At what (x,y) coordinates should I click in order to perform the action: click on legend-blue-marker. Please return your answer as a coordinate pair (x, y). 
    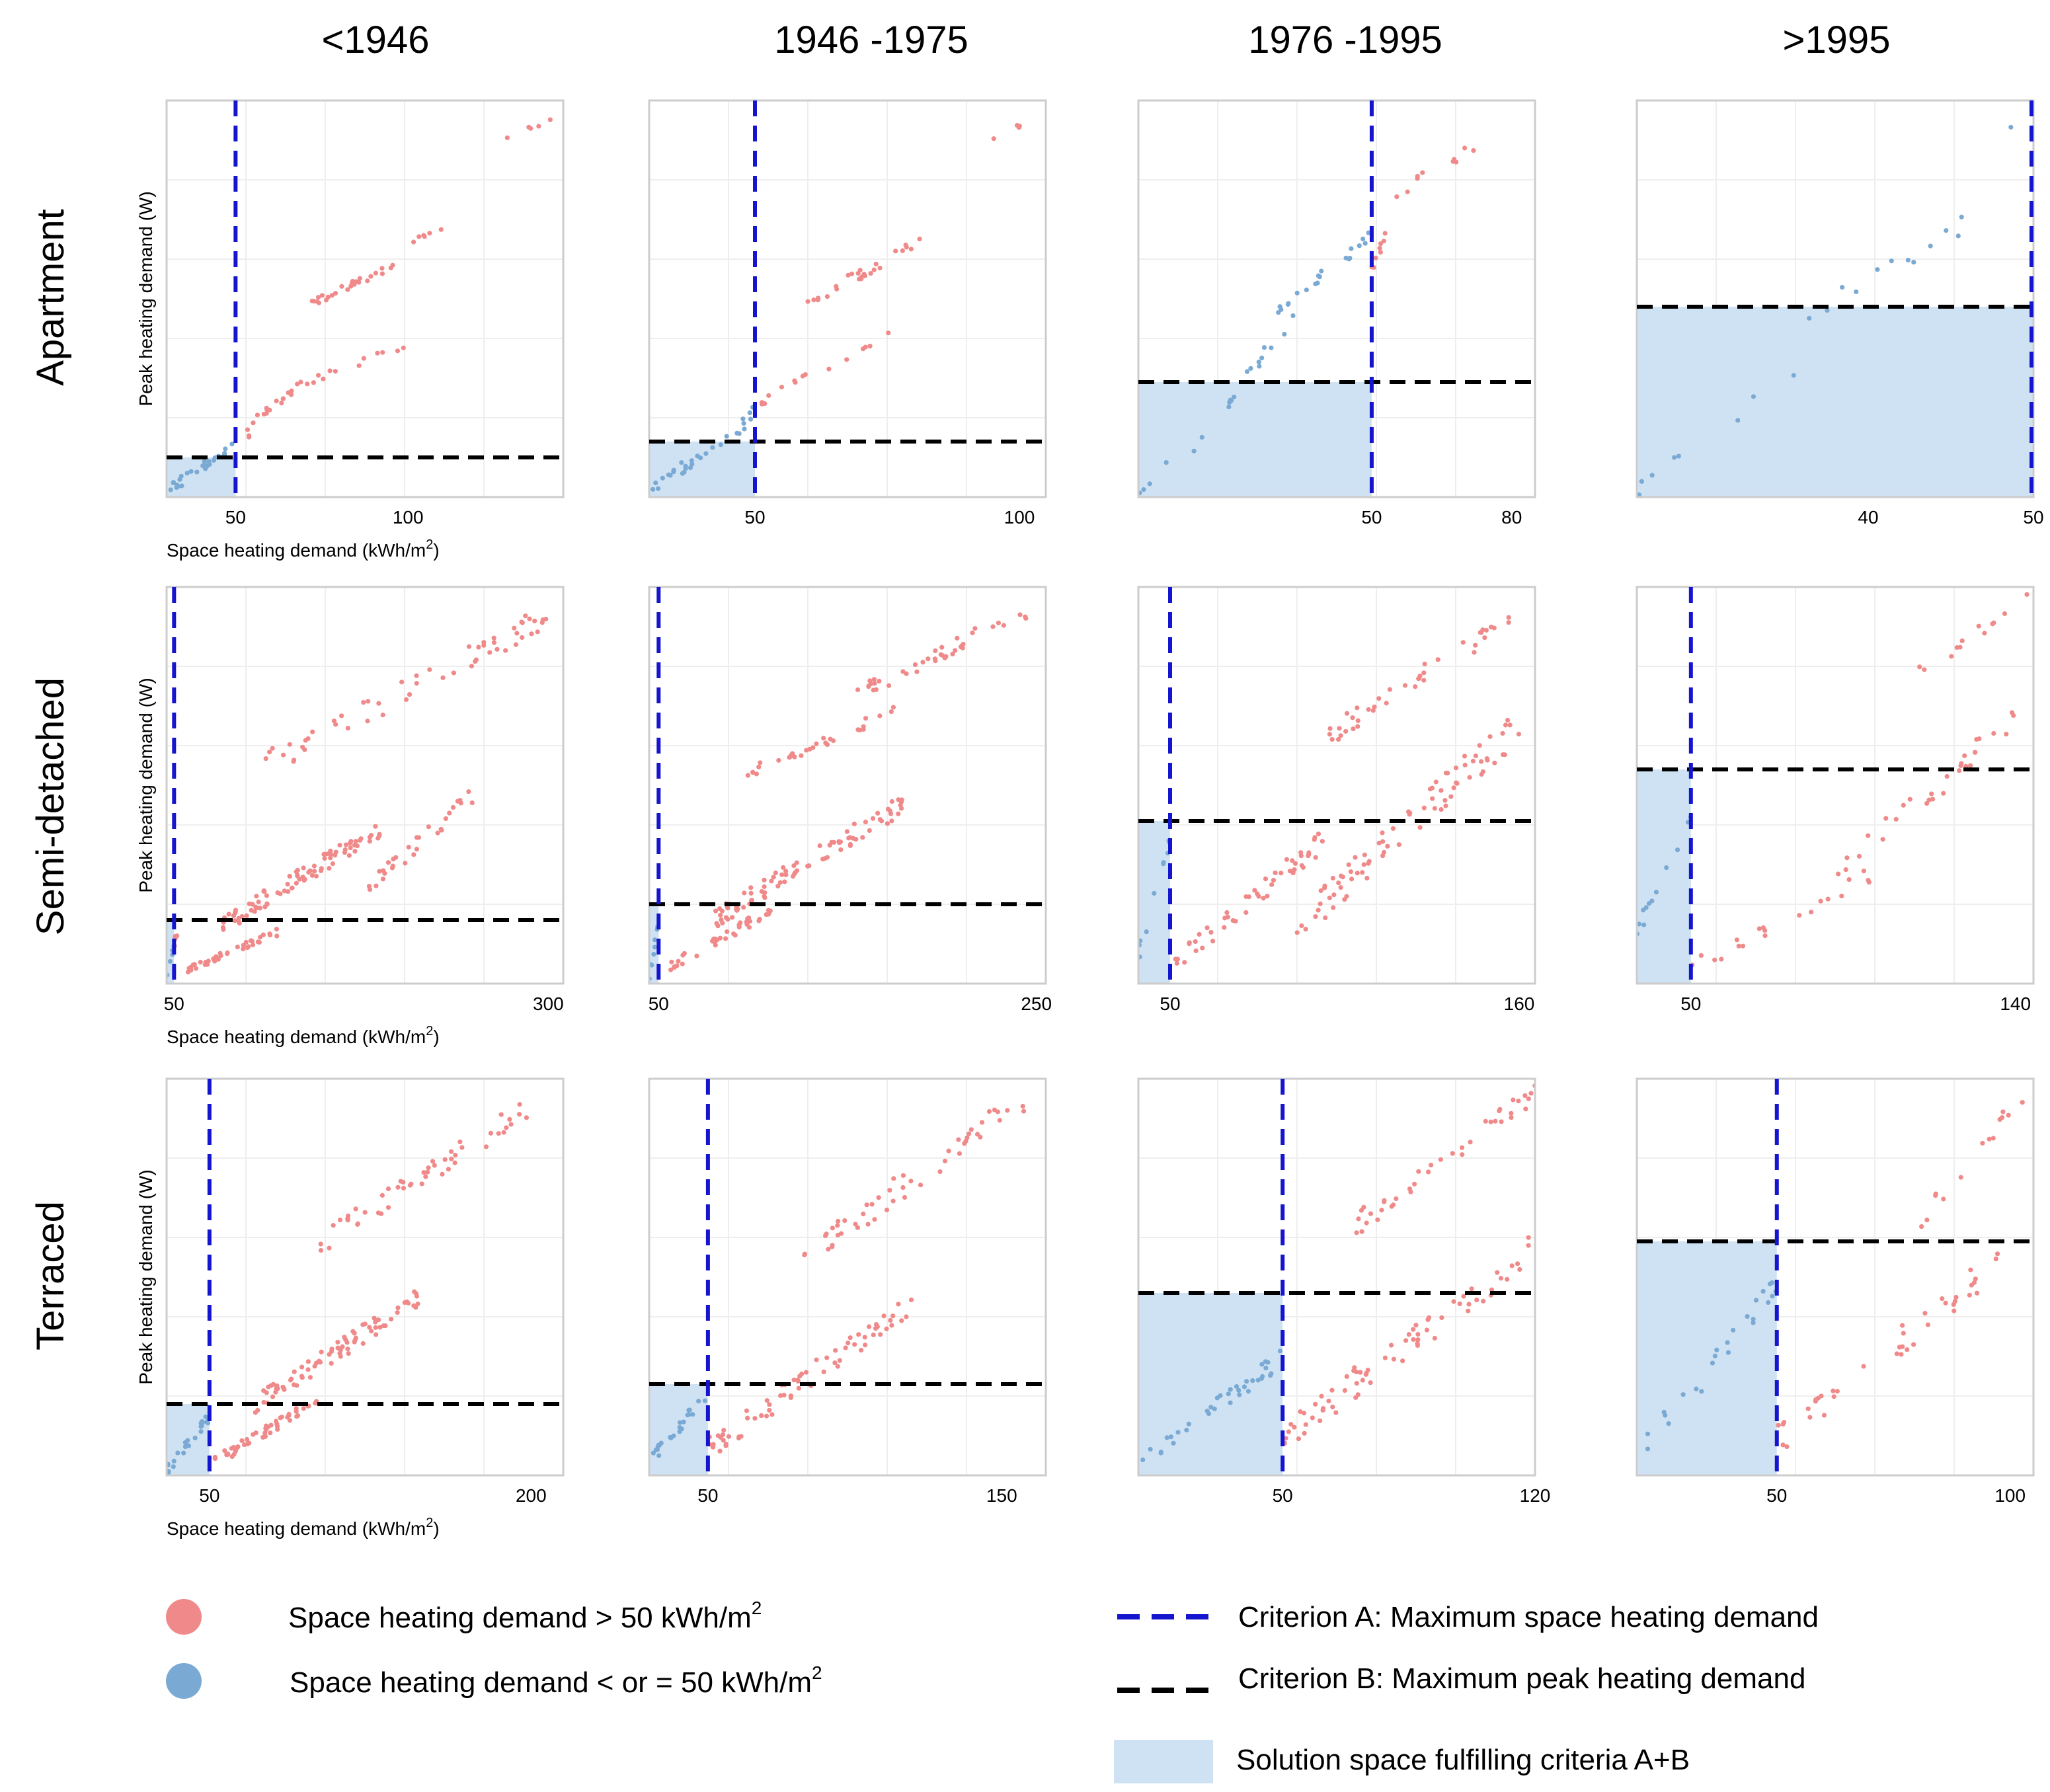
    Looking at the image, I should click on (184, 1681).